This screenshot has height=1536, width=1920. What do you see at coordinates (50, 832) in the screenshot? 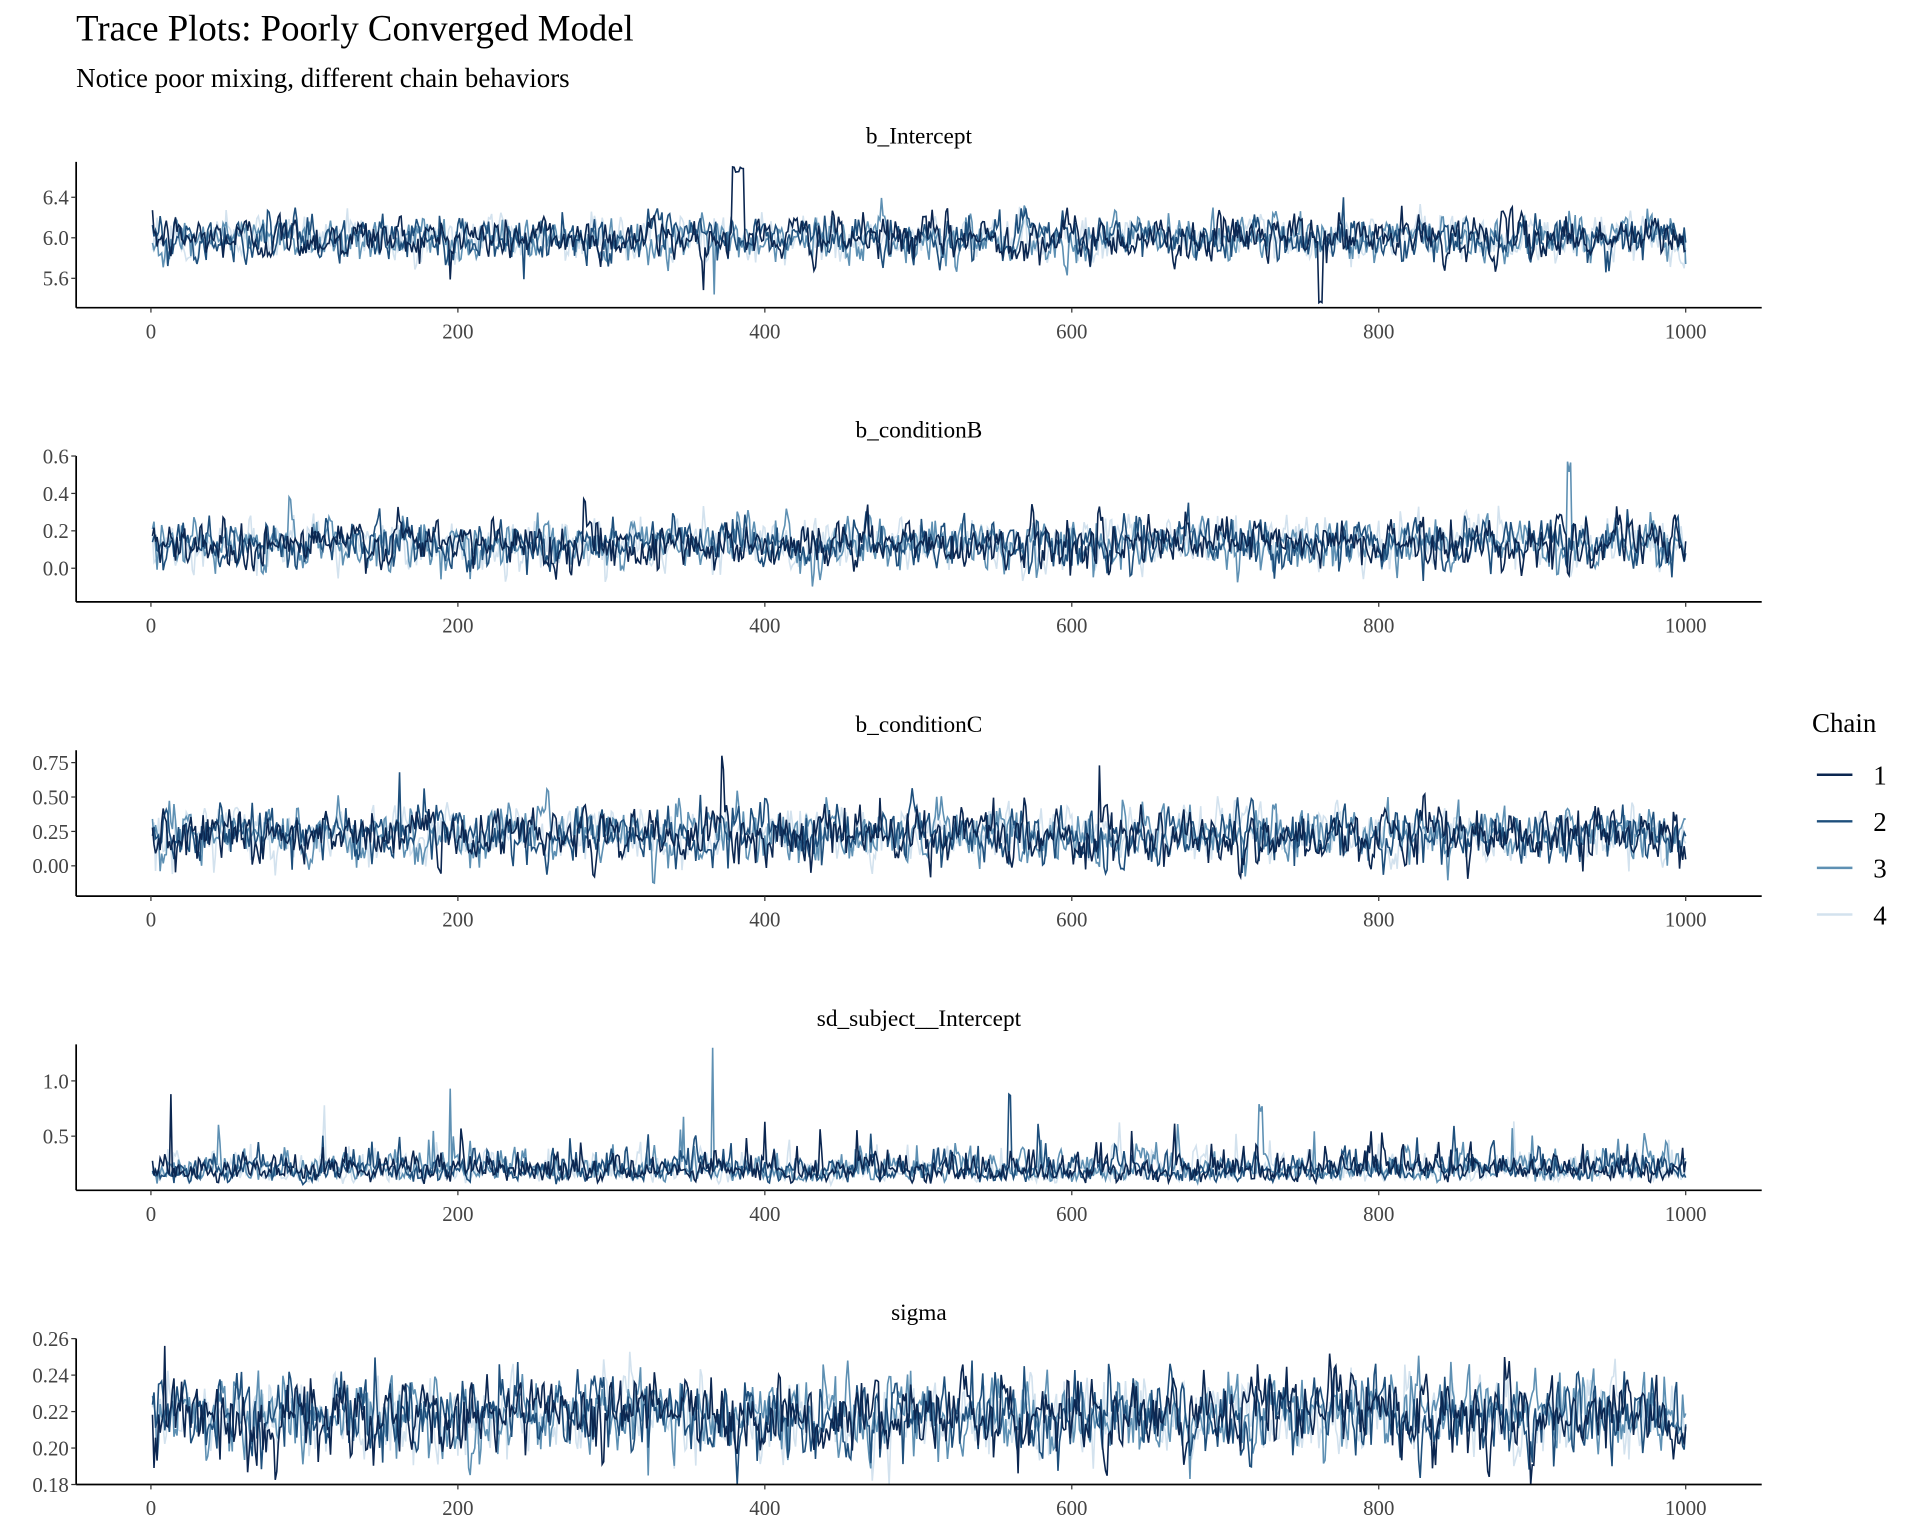
I see `y-tick-label: 0.25` at bounding box center [50, 832].